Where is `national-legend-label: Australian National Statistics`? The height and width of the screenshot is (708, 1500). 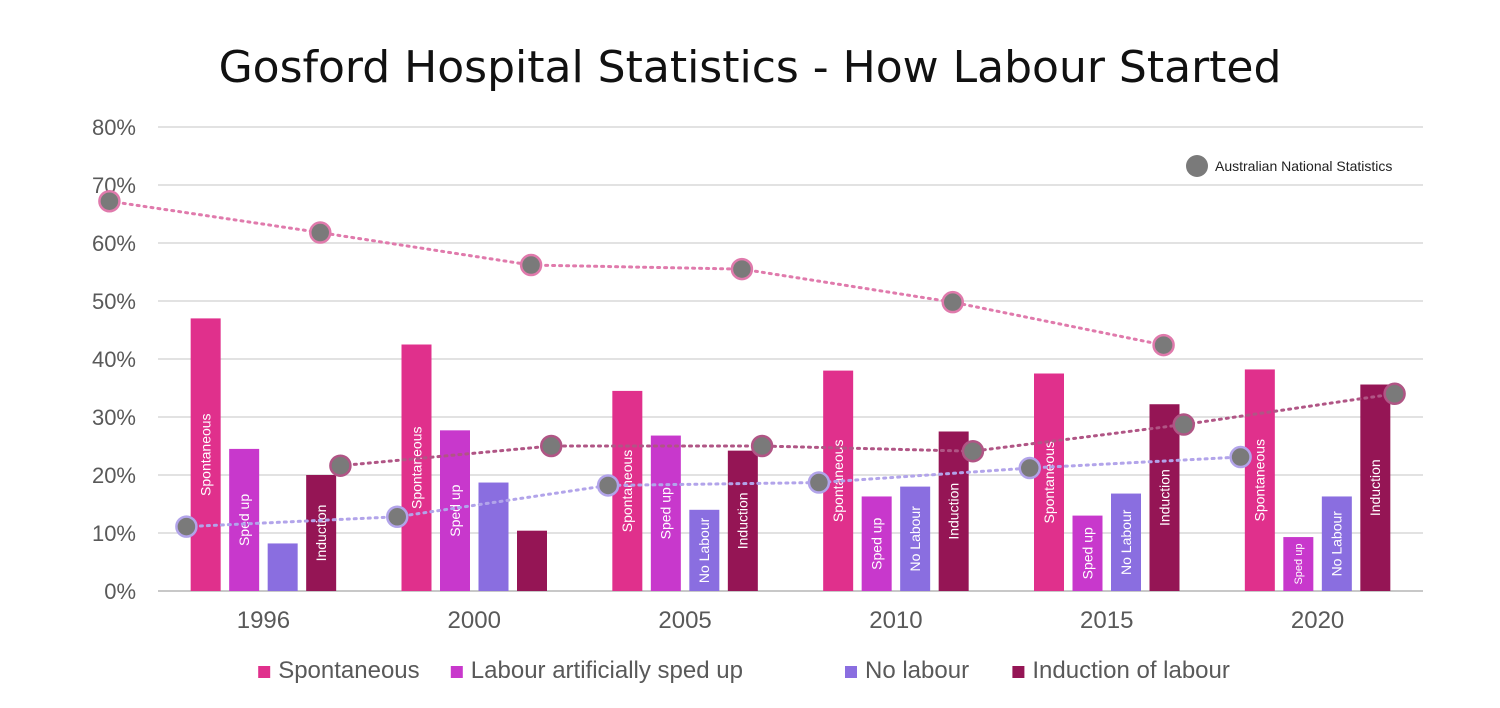 national-legend-label: Australian National Statistics is located at coordinates (1303, 166).